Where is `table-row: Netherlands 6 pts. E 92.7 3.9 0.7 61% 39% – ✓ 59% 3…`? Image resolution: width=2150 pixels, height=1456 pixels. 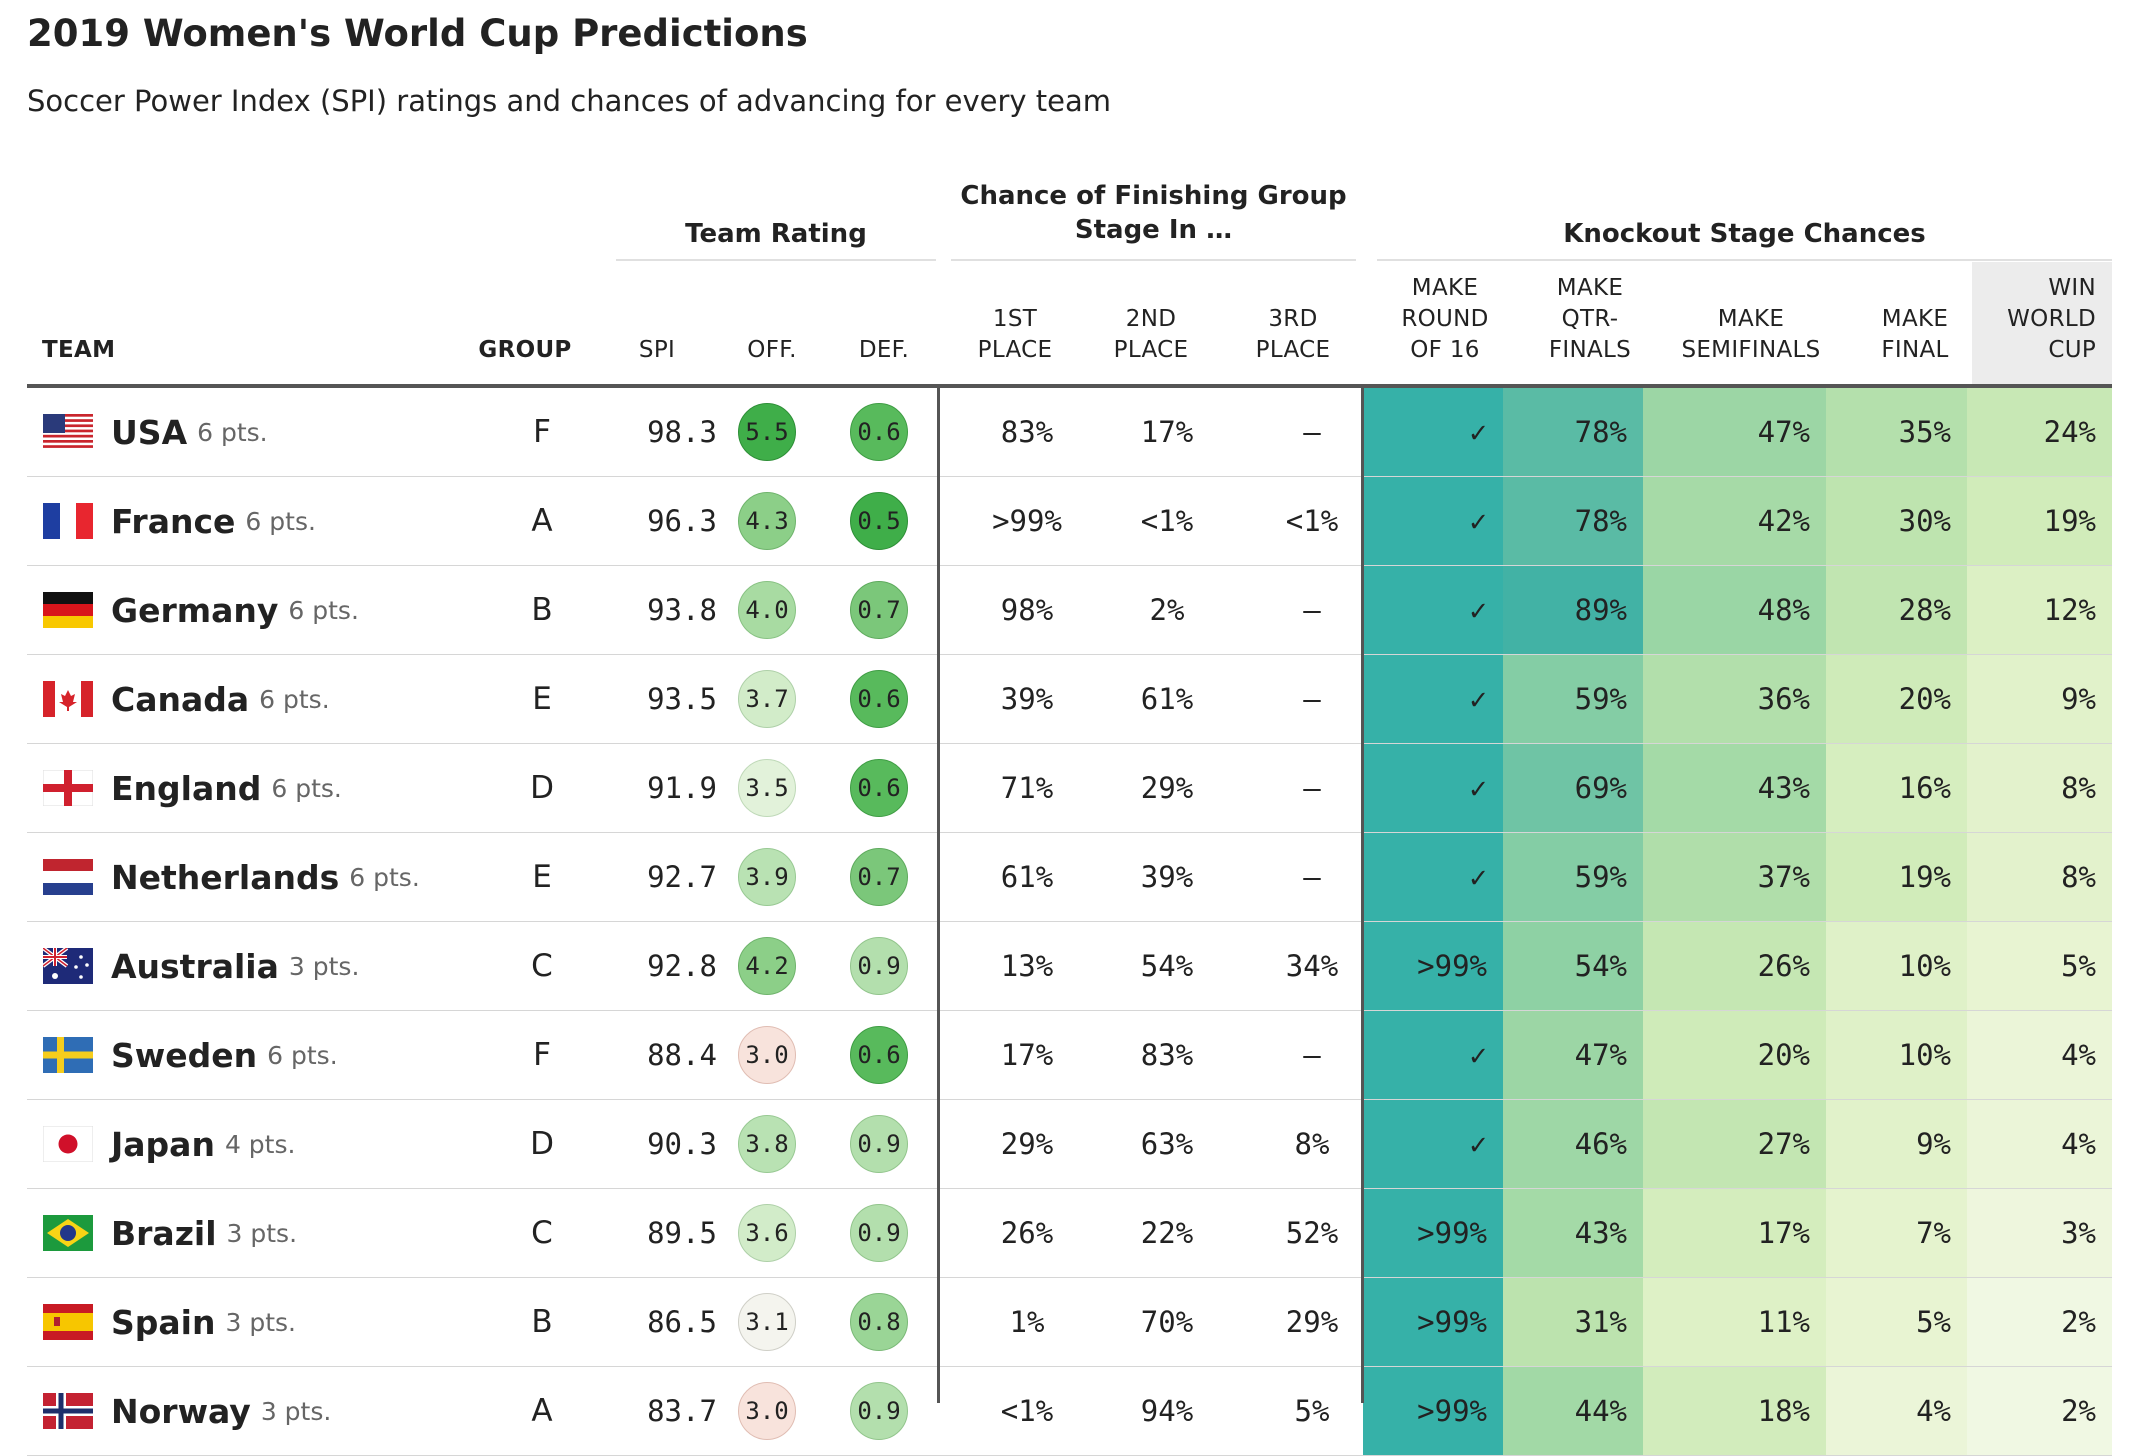 table-row: Netherlands 6 pts. E 92.7 3.9 0.7 61% 39% – ✓ 59% 3… is located at coordinates (1069, 877).